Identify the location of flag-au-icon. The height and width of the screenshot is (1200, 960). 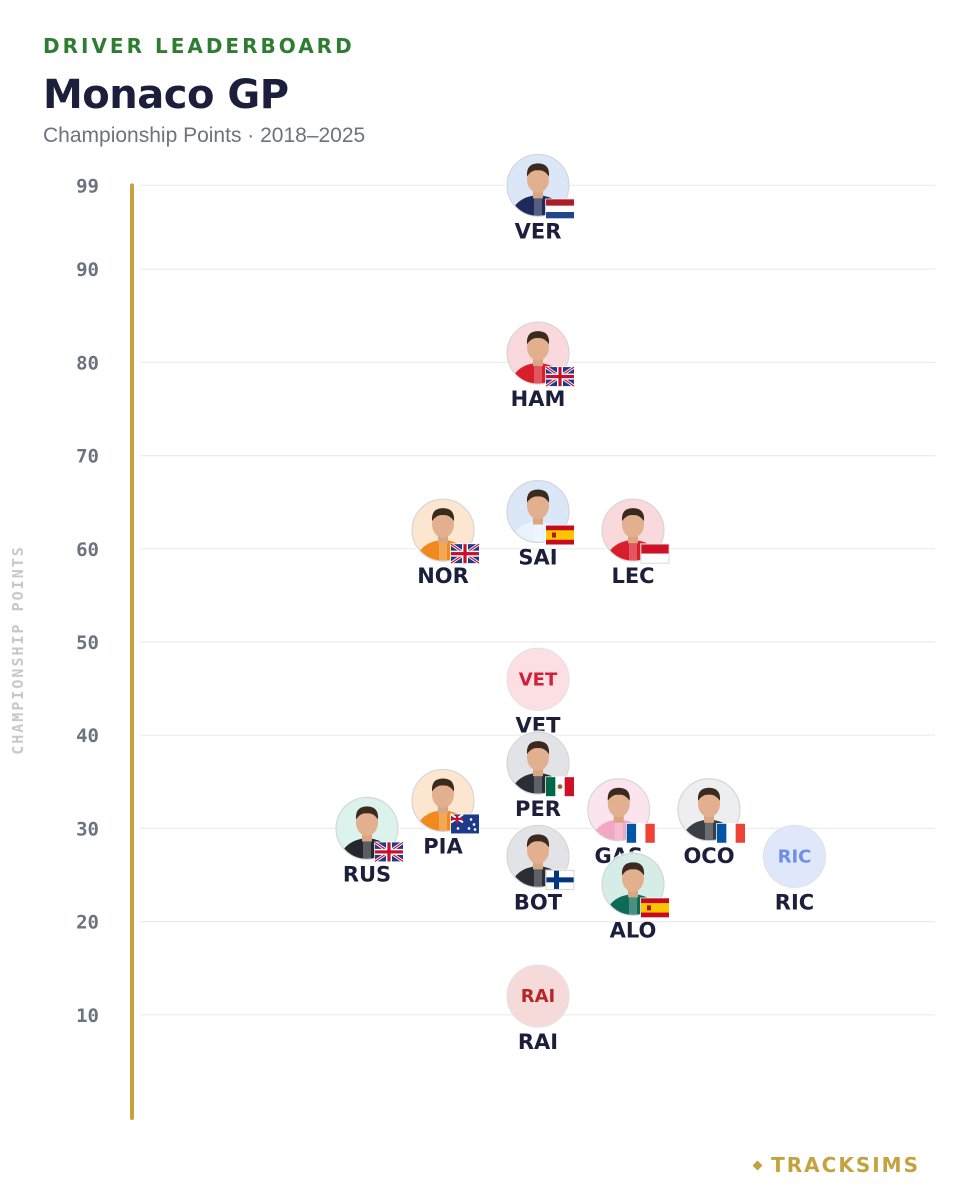
(465, 824).